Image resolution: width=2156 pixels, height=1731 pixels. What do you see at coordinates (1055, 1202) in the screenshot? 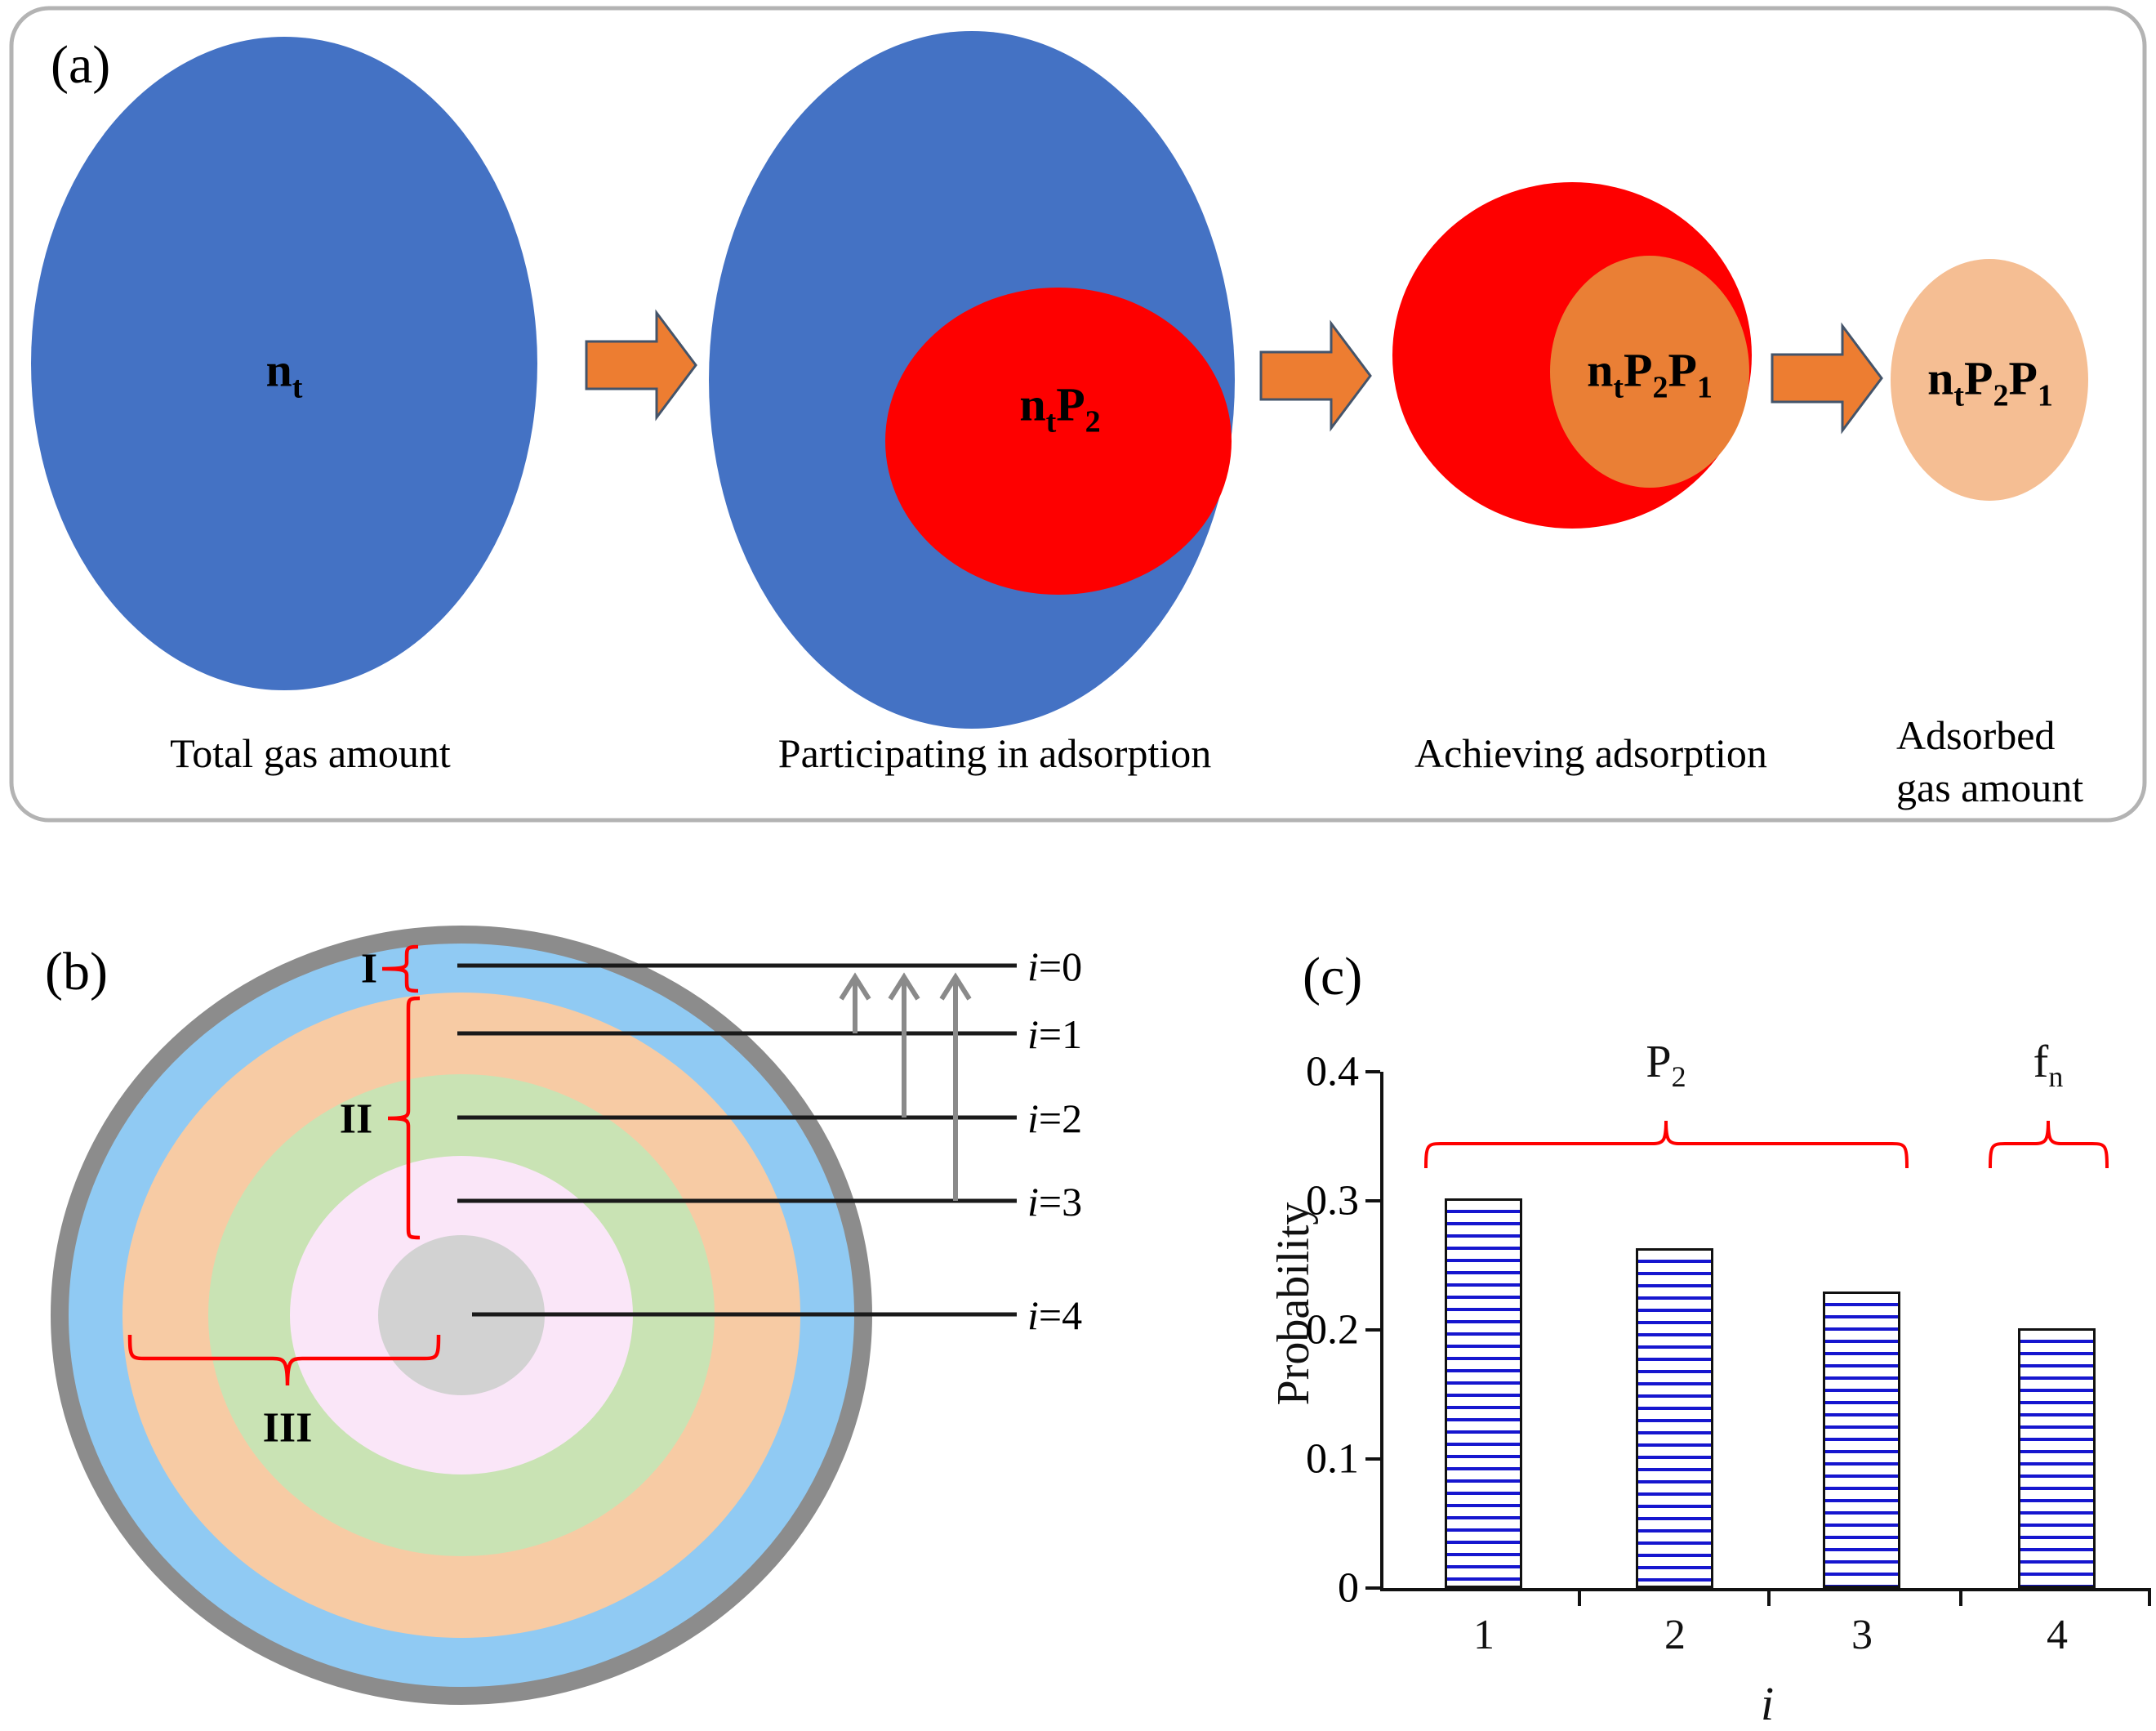
I see `level-label-i3: i=3` at bounding box center [1055, 1202].